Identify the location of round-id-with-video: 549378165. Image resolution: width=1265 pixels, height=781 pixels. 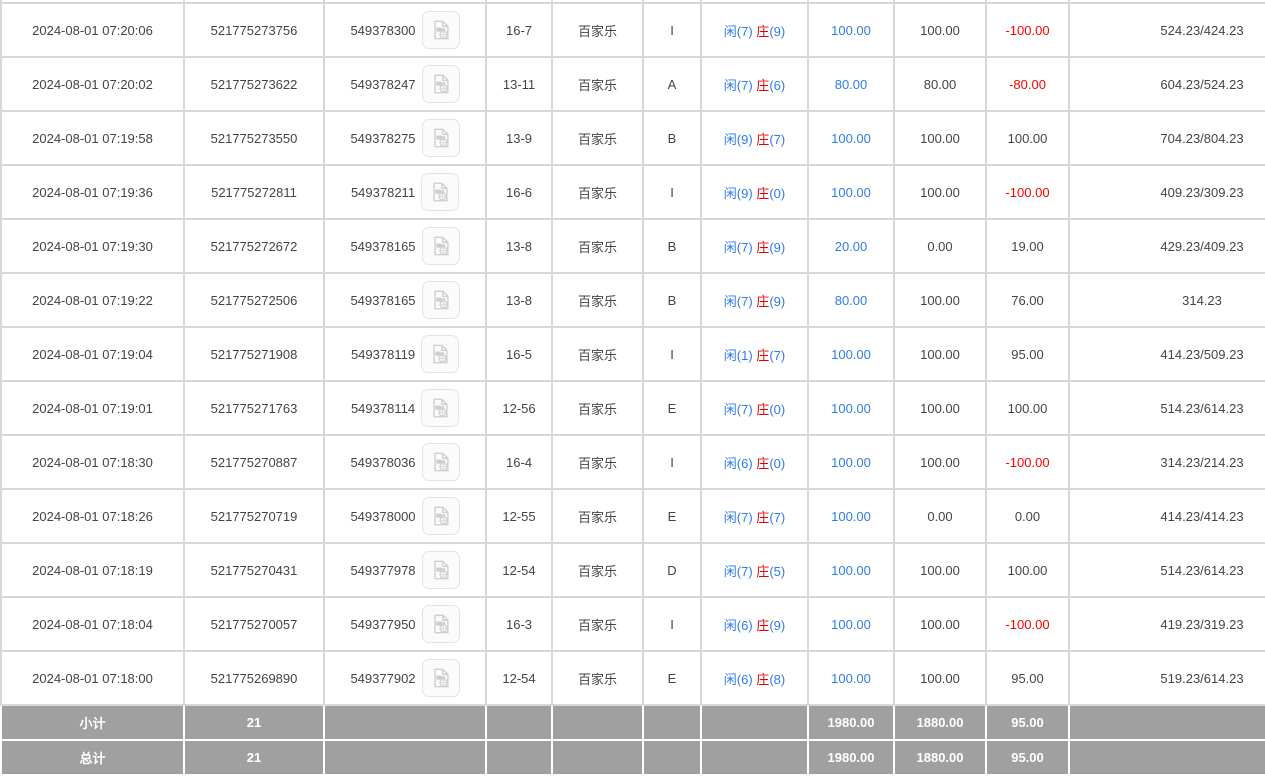
(405, 246).